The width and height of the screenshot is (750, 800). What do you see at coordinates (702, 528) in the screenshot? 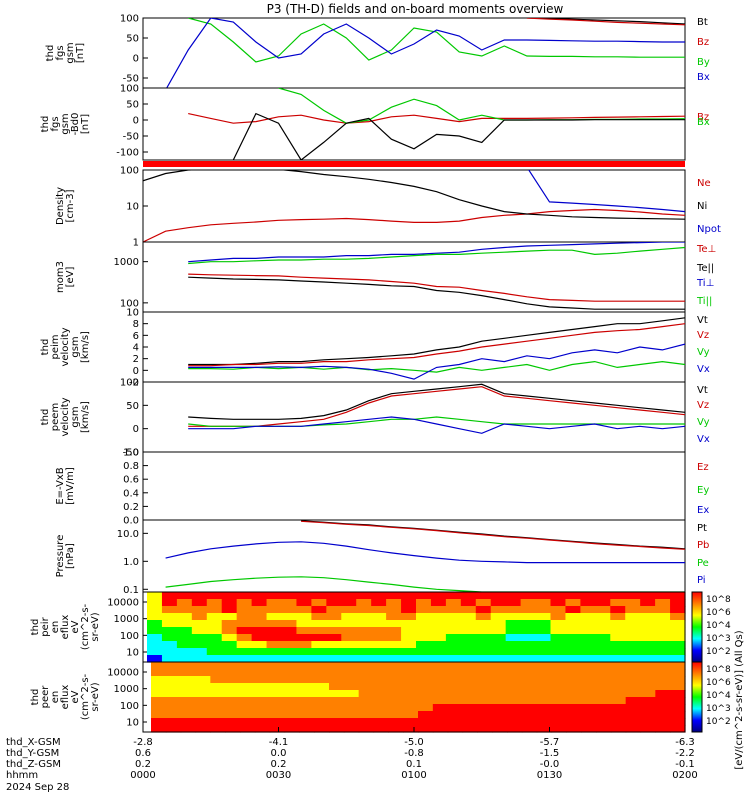
I see `legend-entry: Pt` at bounding box center [702, 528].